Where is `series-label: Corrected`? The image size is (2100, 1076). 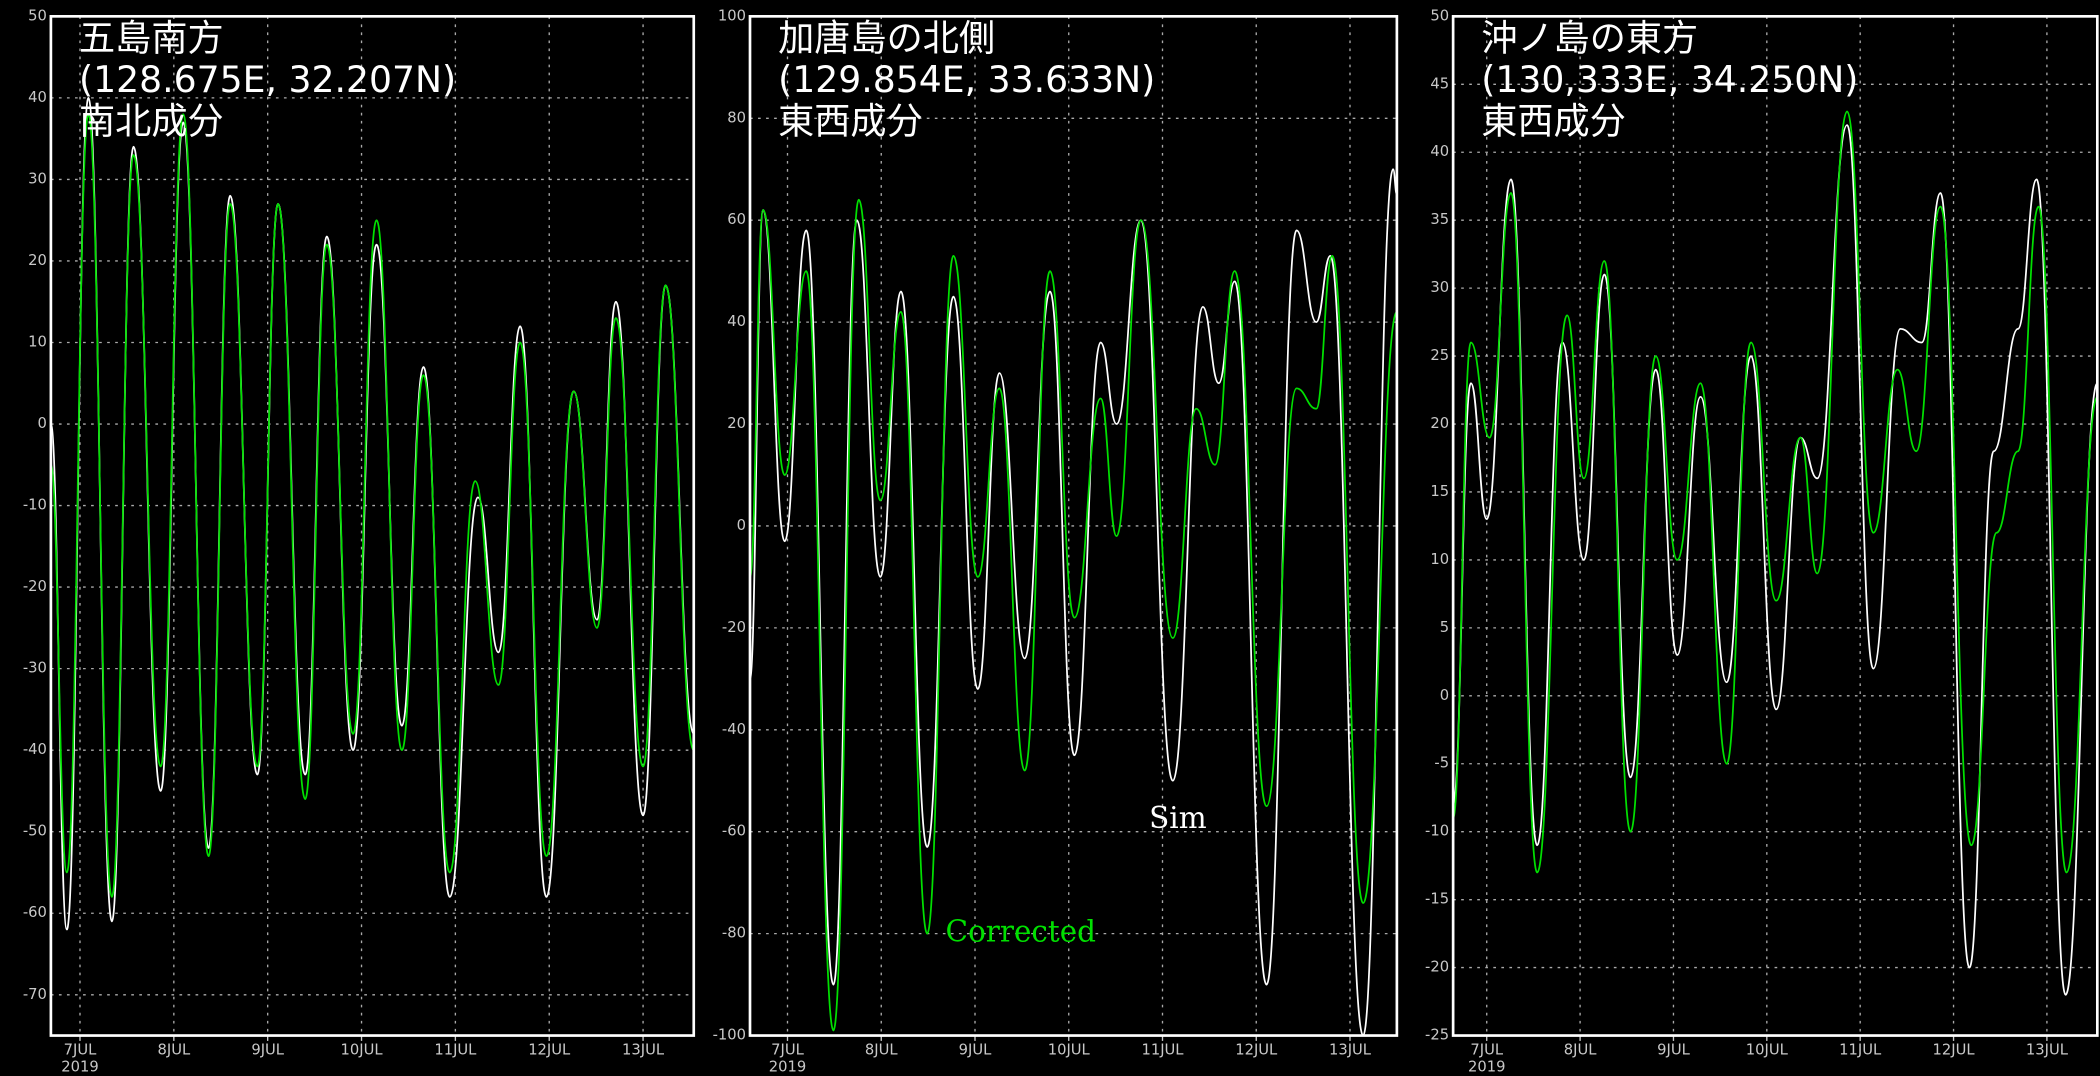
series-label: Corrected is located at coordinates (1021, 932).